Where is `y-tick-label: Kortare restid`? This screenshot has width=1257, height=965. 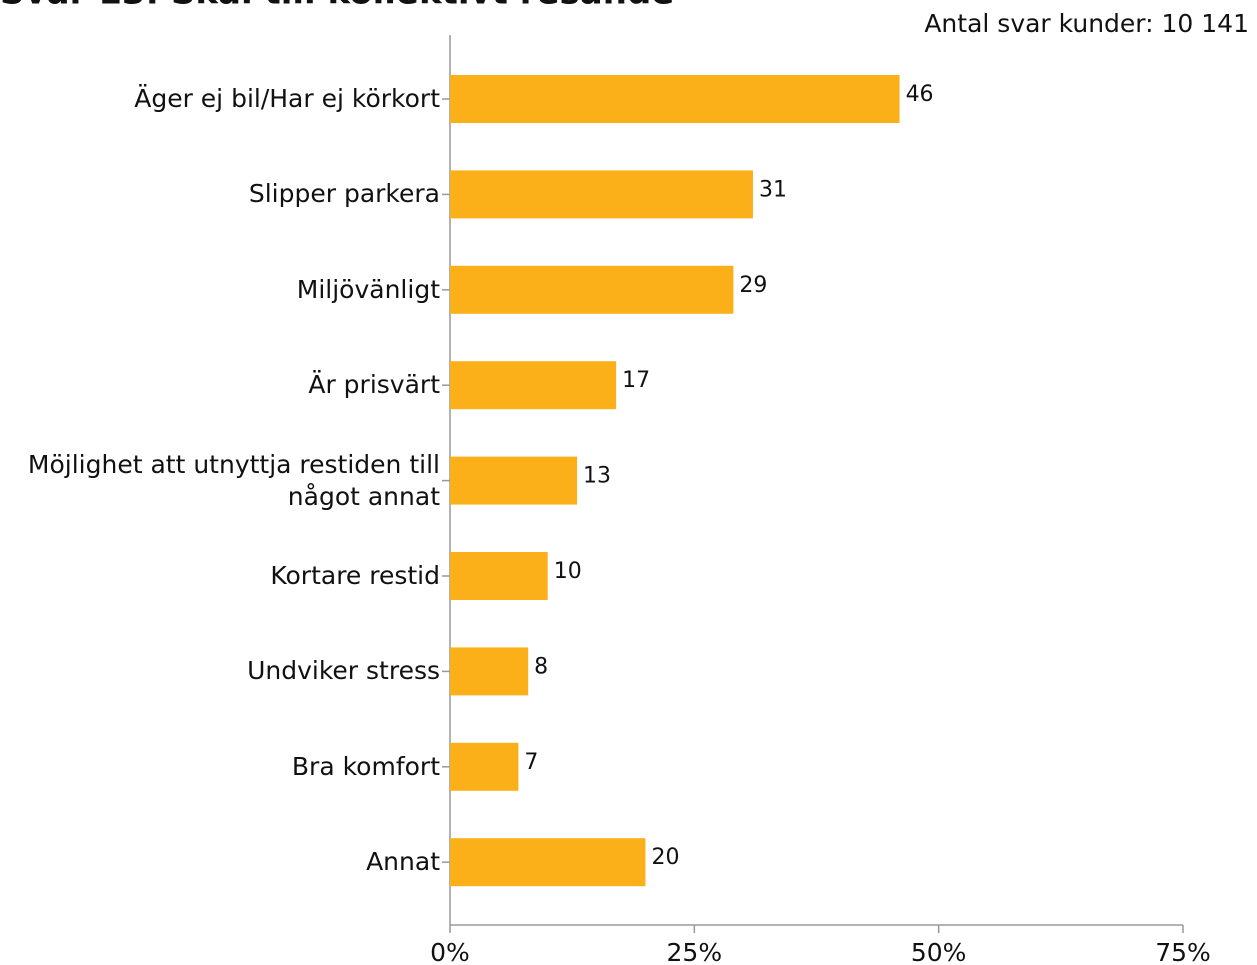
y-tick-label: Kortare restid is located at coordinates (355, 575).